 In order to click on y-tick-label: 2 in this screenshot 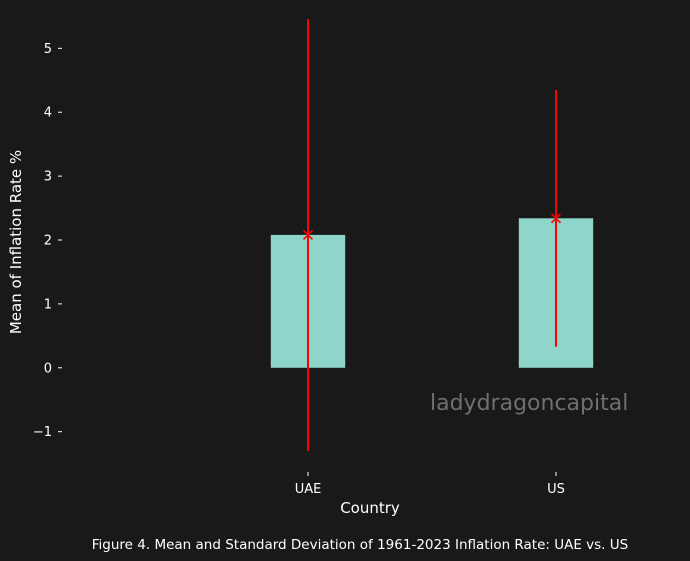, I will do `click(48, 241)`.